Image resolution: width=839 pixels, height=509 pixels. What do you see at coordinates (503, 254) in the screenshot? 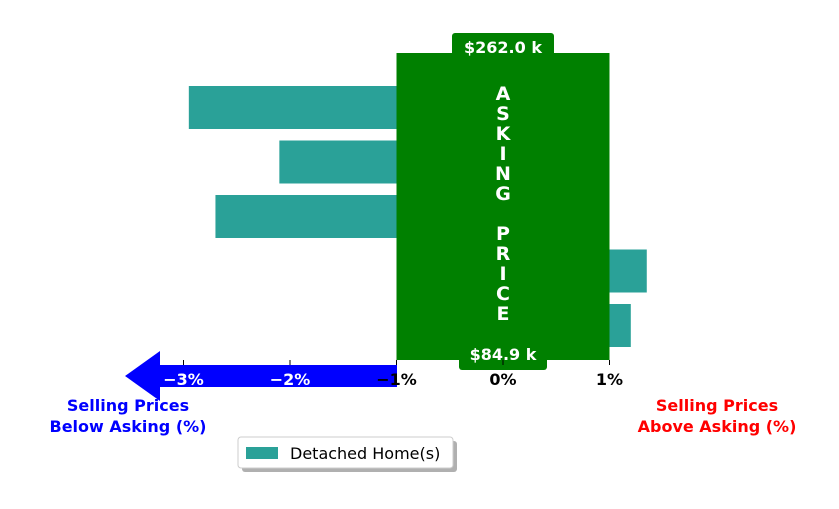
I see `band-letter-9: R` at bounding box center [503, 254].